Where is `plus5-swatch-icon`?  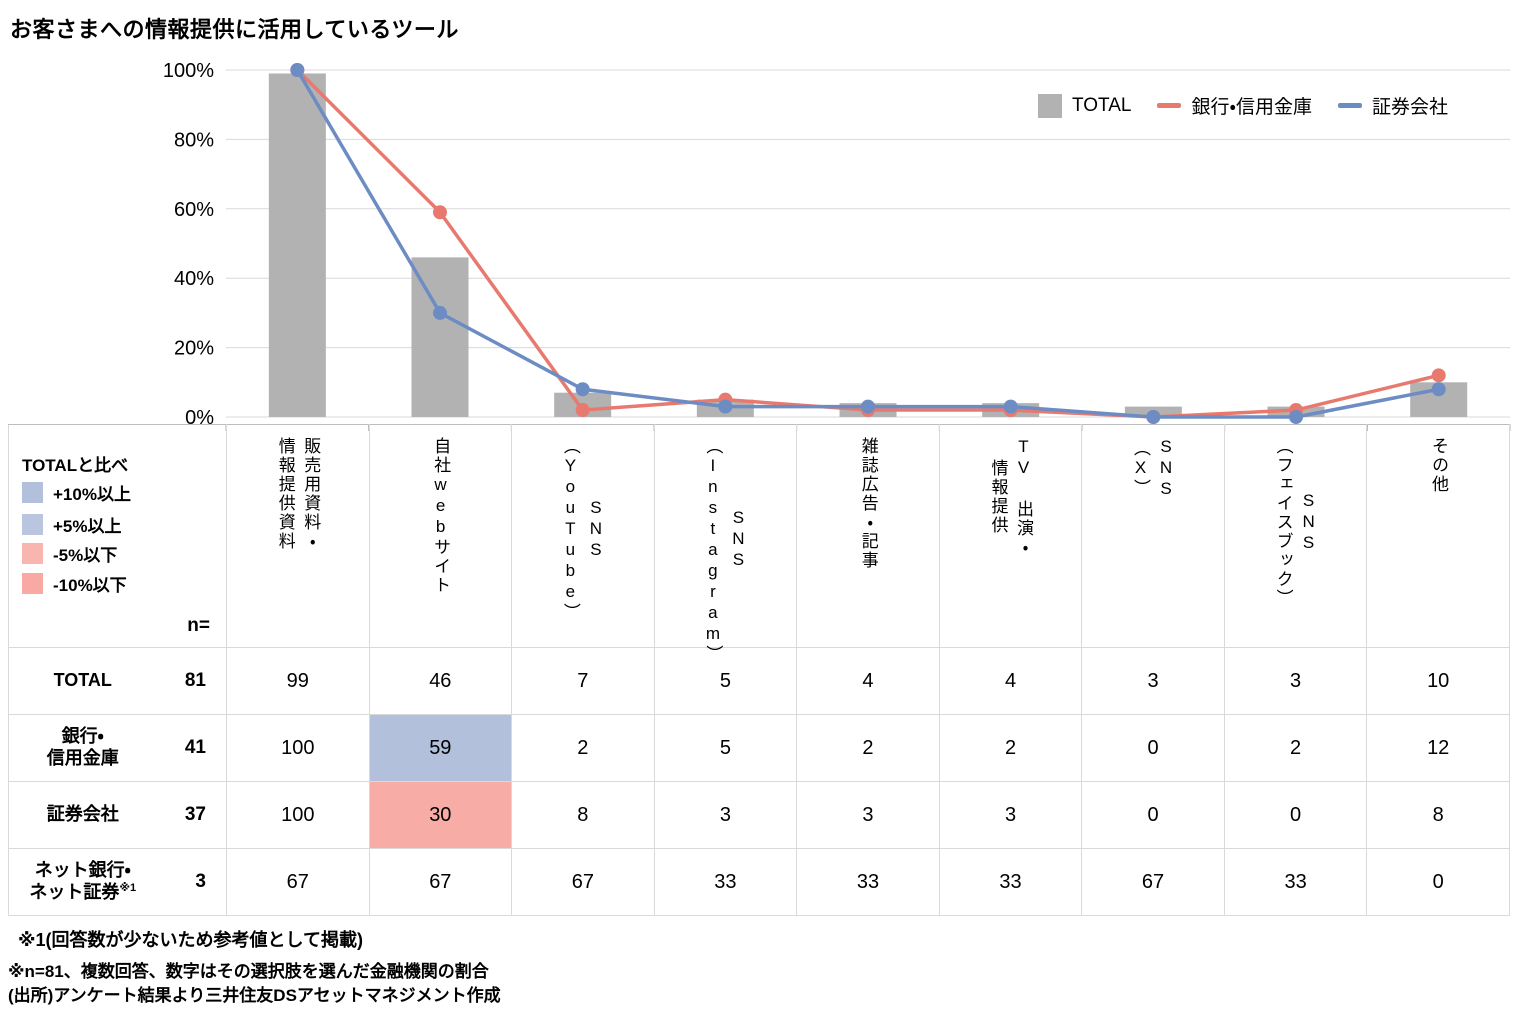 plus5-swatch-icon is located at coordinates (32, 524).